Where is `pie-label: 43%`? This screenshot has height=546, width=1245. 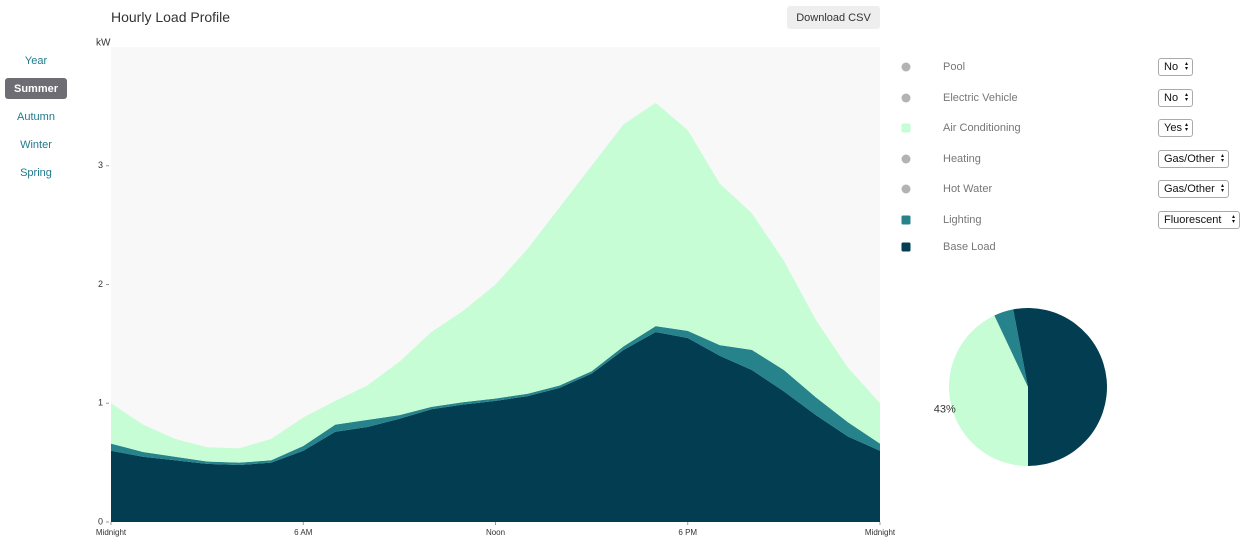
pie-label: 43% is located at coordinates (945, 410).